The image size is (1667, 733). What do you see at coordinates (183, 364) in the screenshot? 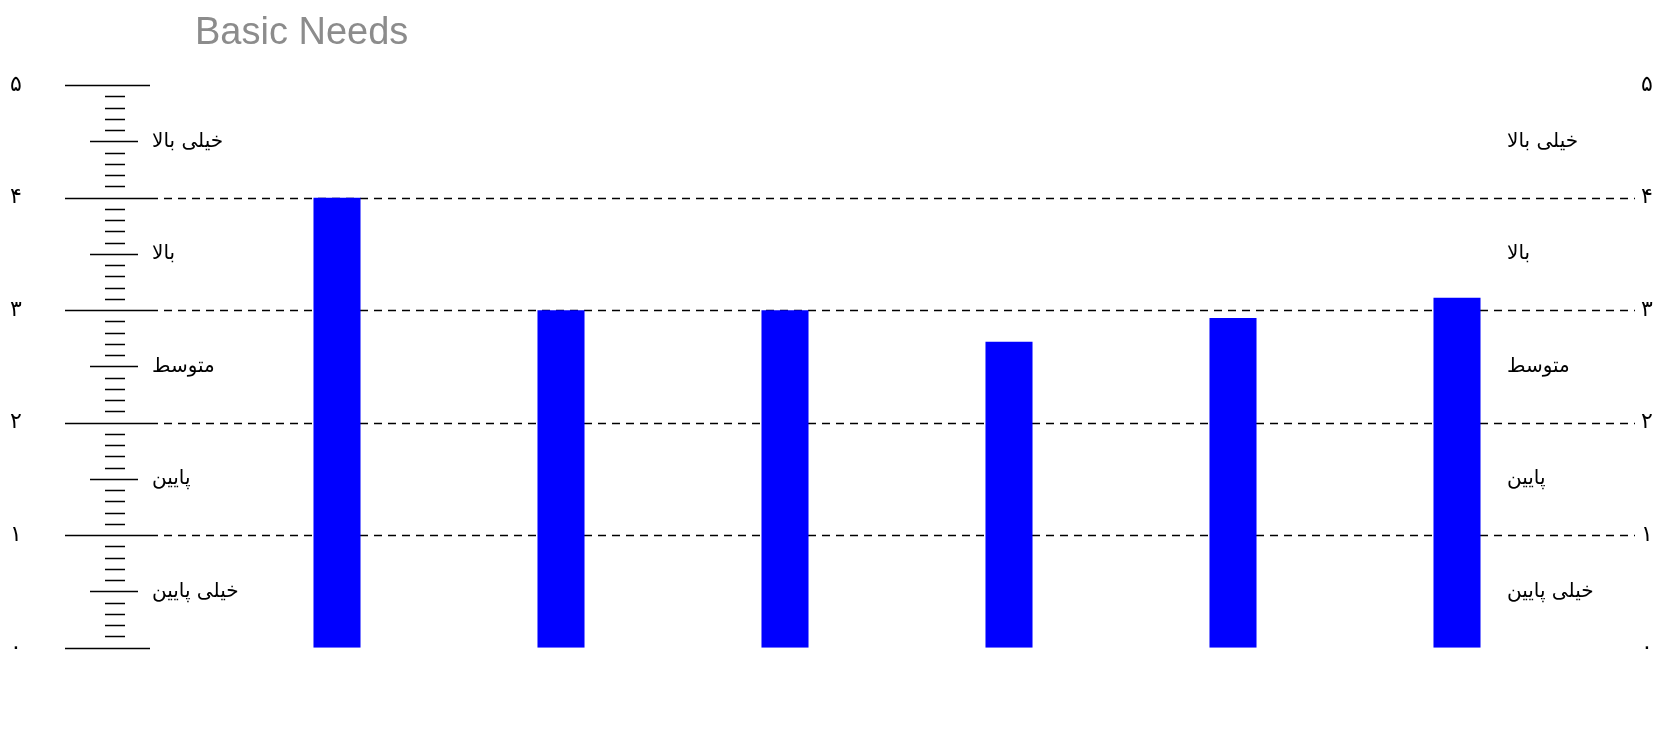
I see `annotation: متوسط` at bounding box center [183, 364].